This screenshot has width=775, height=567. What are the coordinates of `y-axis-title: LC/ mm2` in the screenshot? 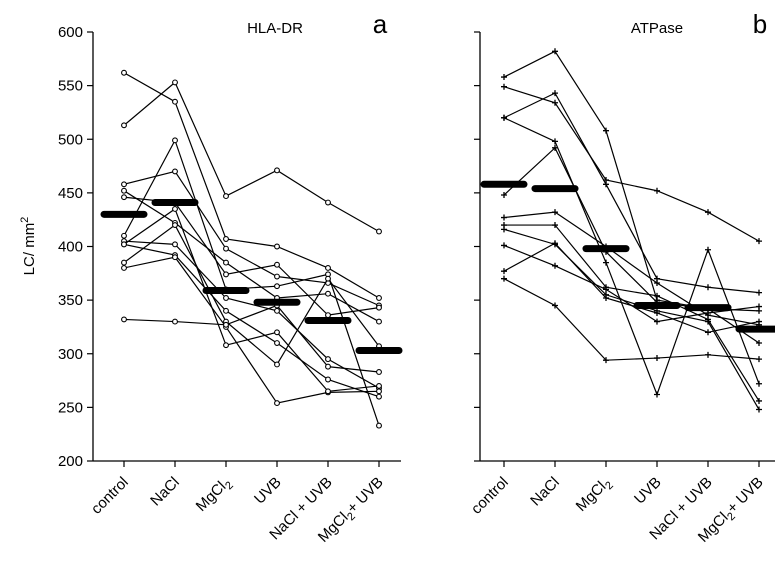 It's located at (28, 246).